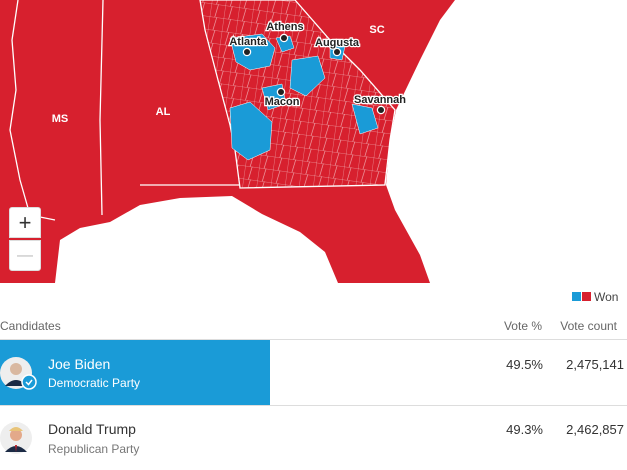  I want to click on gulf, so click(196, 239).